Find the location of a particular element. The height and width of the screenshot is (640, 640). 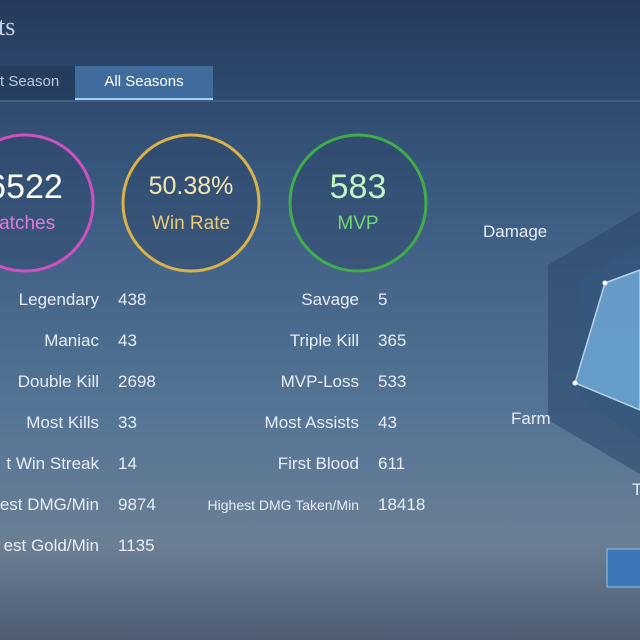

stat-label: est DMG/Min is located at coordinates (49, 504).